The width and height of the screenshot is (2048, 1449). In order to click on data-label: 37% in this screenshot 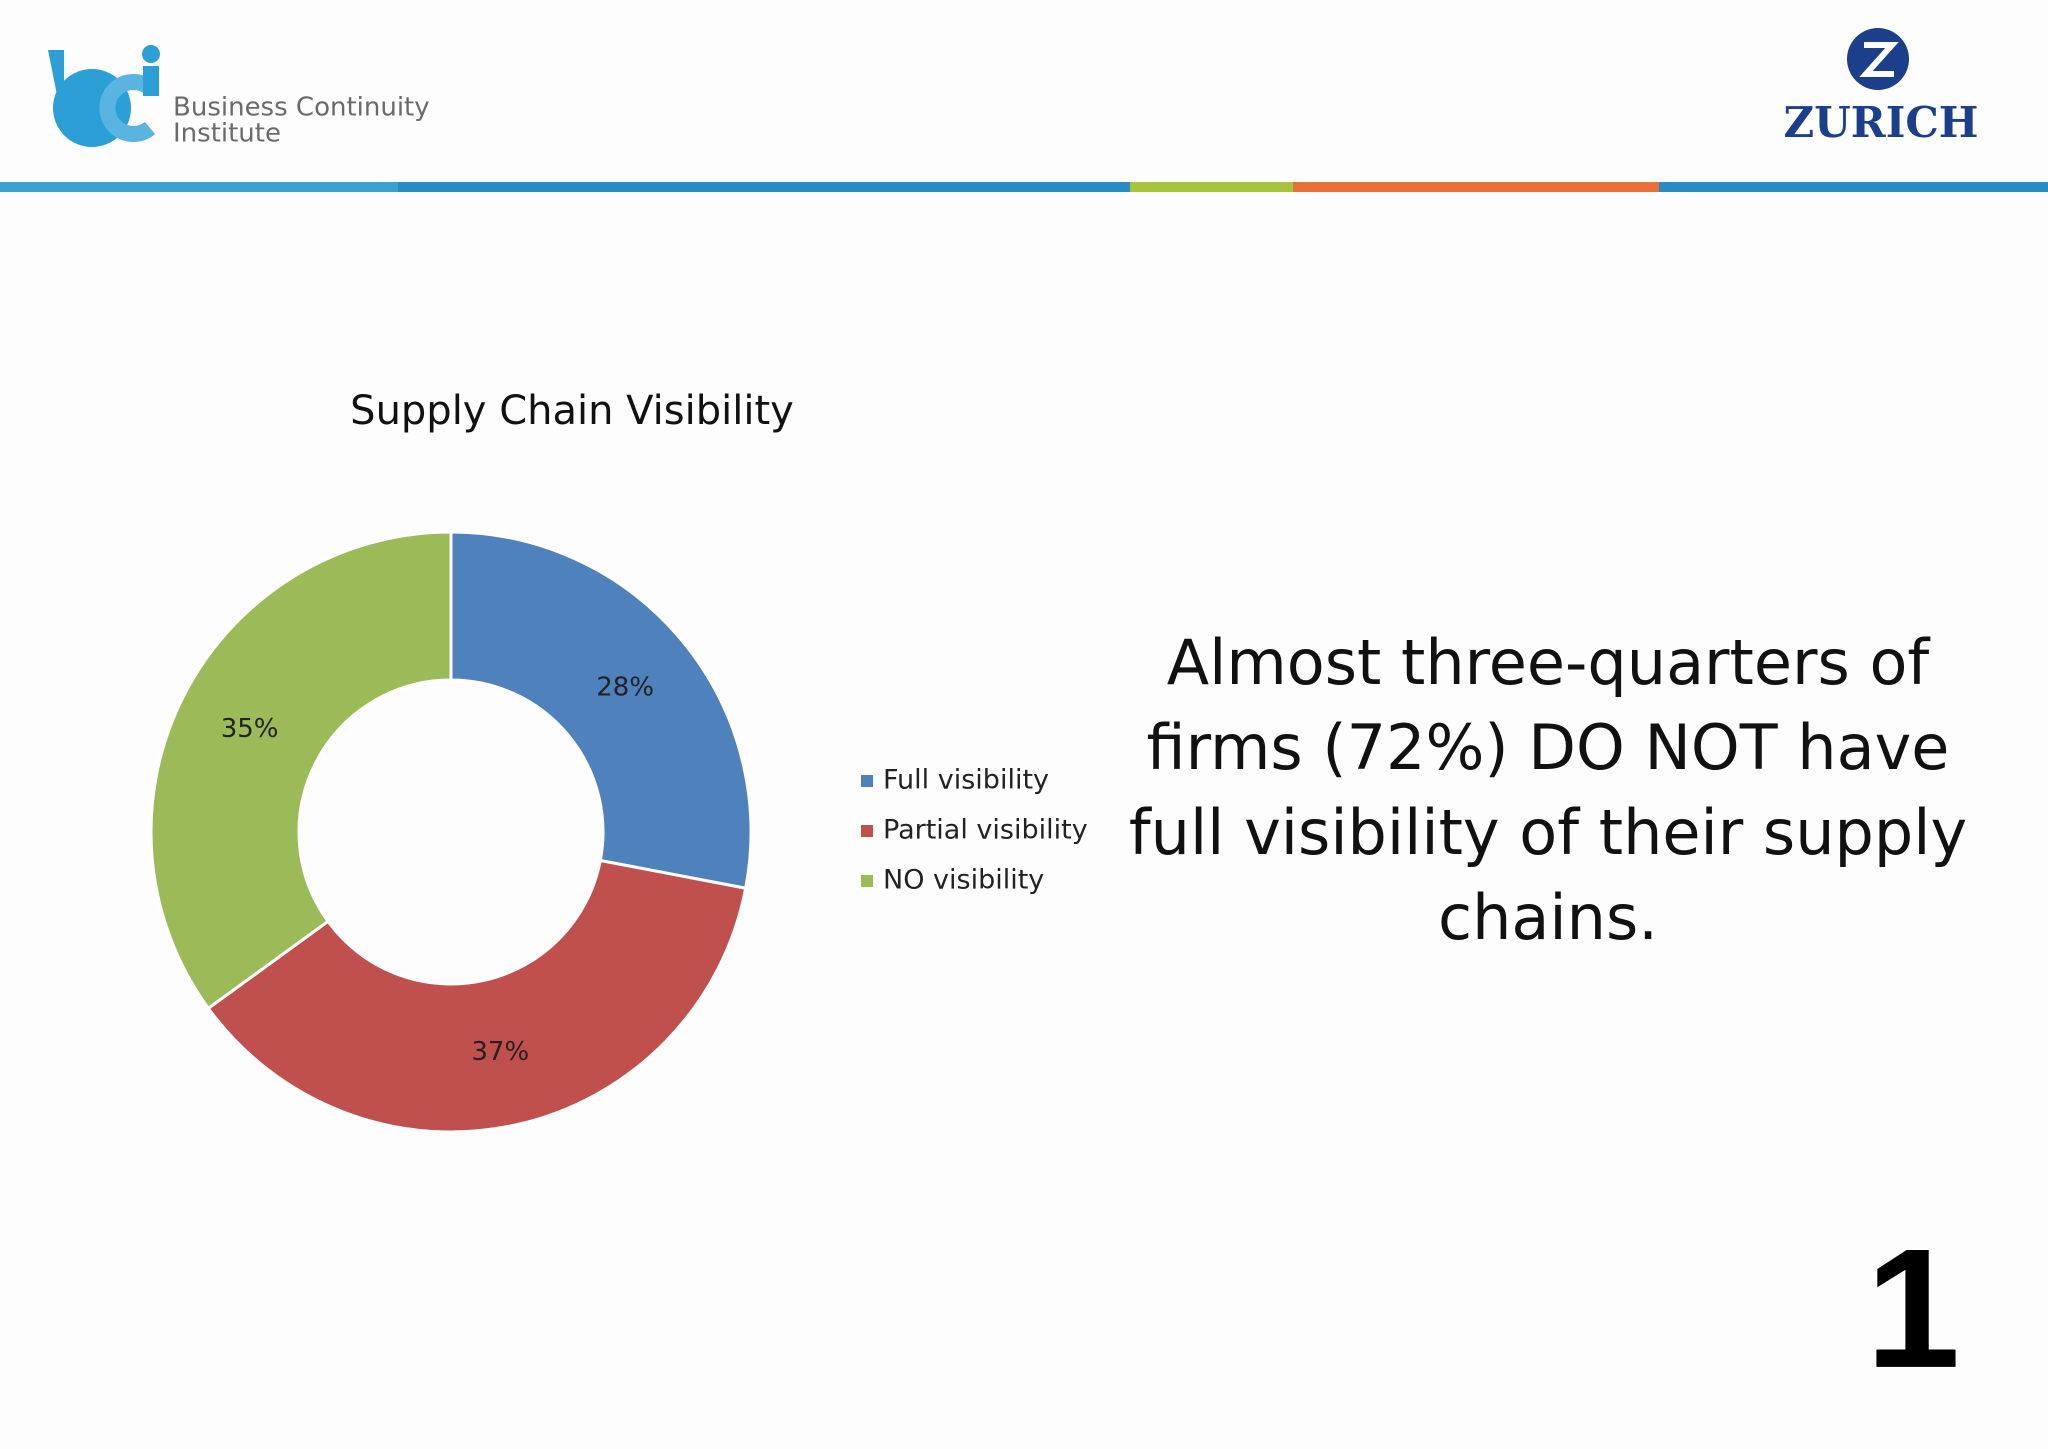, I will do `click(500, 1052)`.